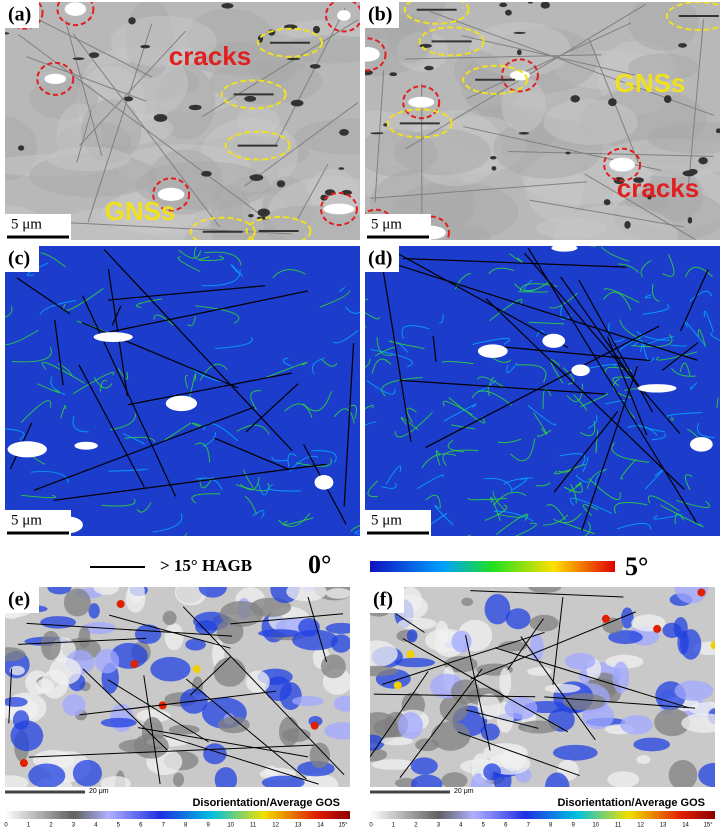 The height and width of the screenshot is (832, 724). I want to click on colorbar-tick: 11, so click(618, 826).